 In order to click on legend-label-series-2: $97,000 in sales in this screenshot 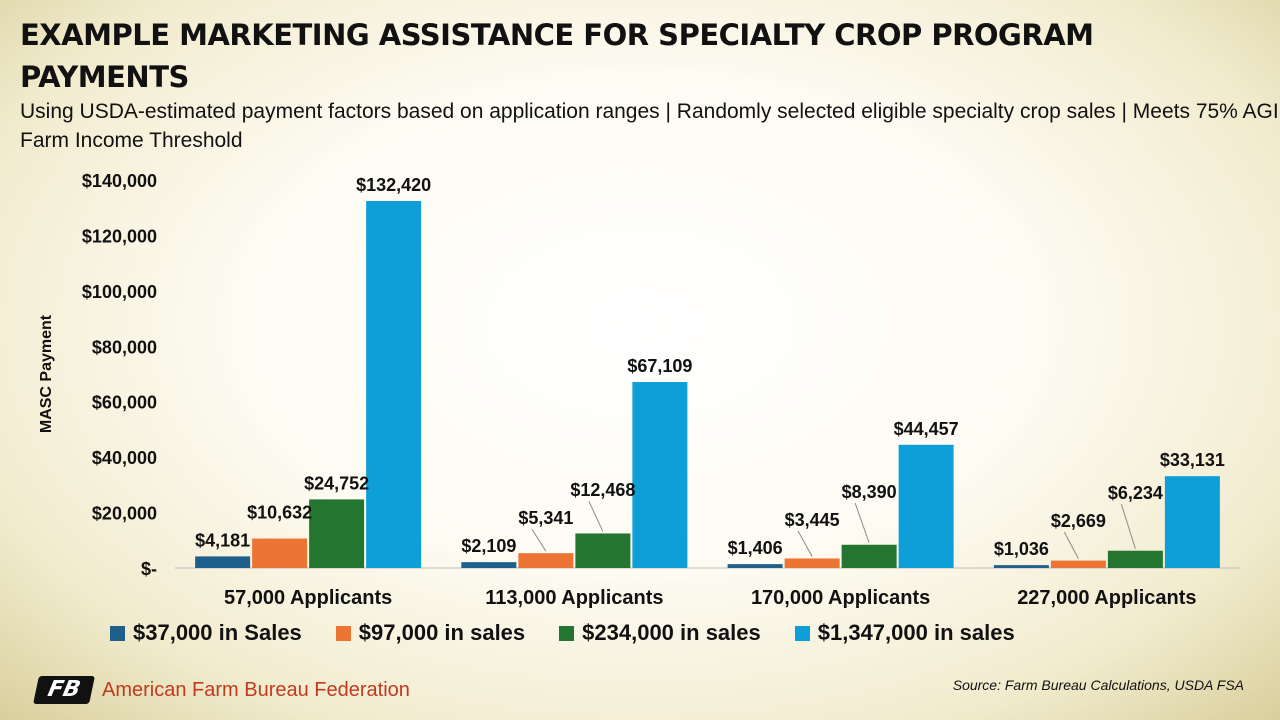, I will do `click(442, 632)`.